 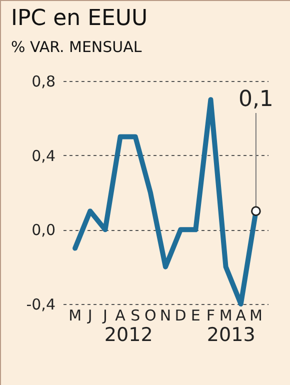 What do you see at coordinates (79, 18) in the screenshot?
I see `chart-title: IPC en EEUU` at bounding box center [79, 18].